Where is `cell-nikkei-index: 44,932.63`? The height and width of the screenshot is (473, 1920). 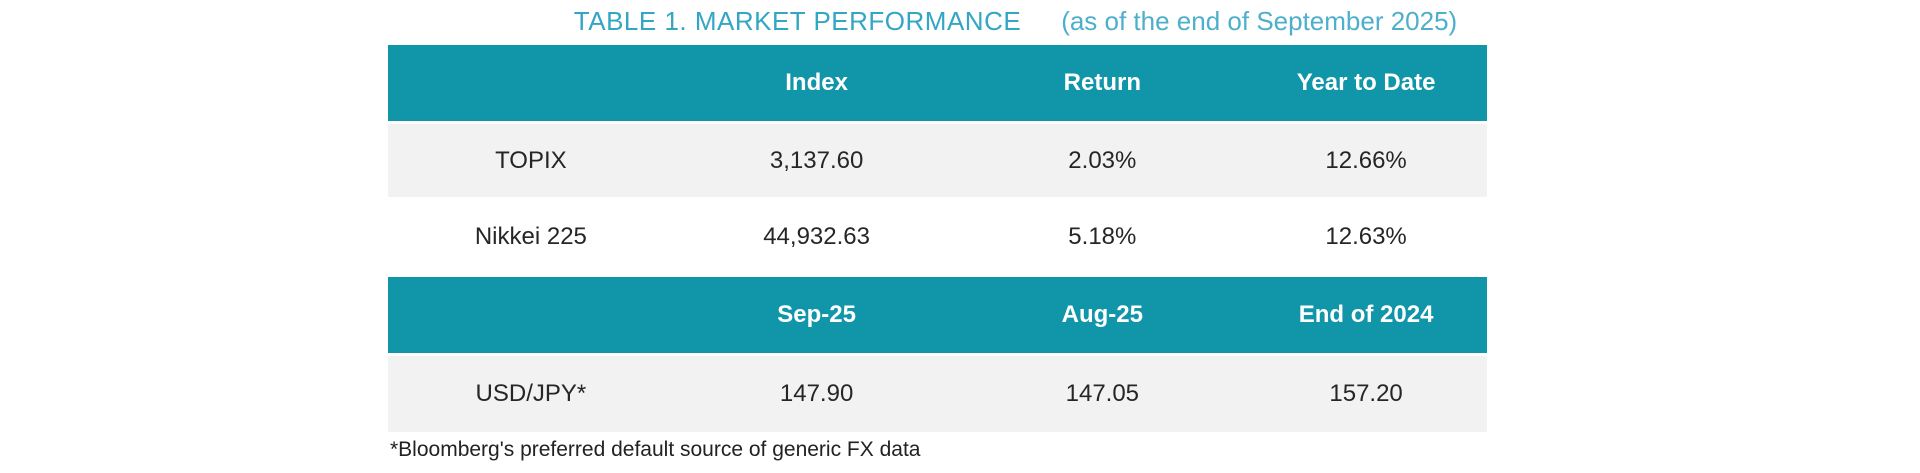
cell-nikkei-index: 44,932.63 is located at coordinates (816, 236).